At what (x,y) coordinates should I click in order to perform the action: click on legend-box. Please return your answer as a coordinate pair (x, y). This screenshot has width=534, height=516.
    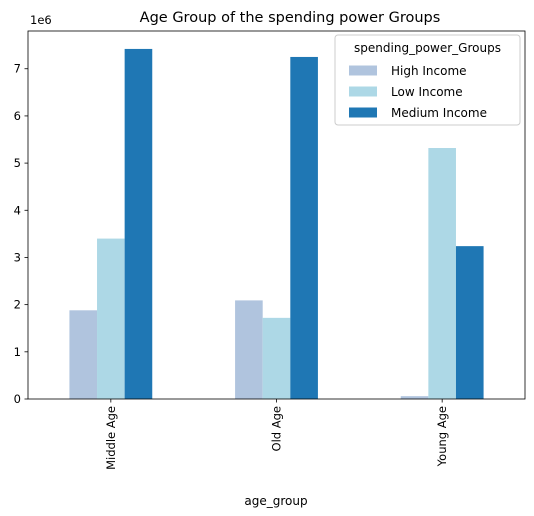
    Looking at the image, I should click on (427, 80).